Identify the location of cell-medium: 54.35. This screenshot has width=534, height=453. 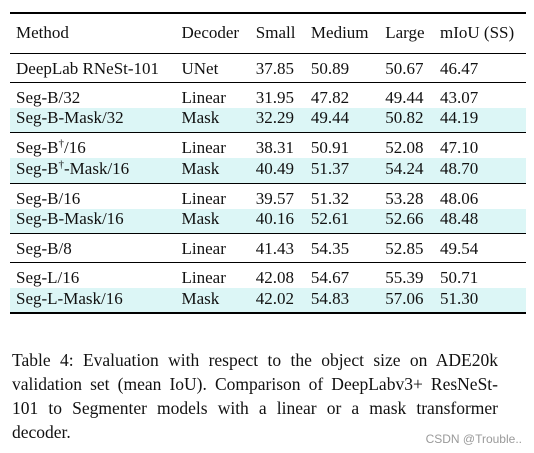
(330, 248).